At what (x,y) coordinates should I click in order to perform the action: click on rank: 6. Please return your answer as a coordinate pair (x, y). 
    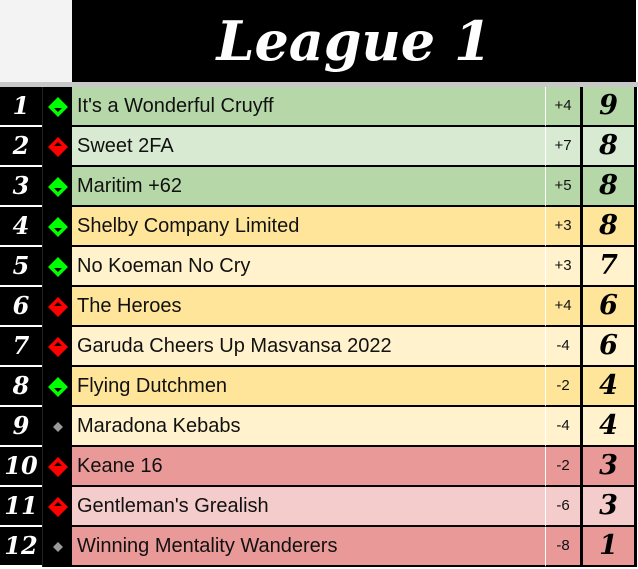
    Looking at the image, I should click on (21, 307).